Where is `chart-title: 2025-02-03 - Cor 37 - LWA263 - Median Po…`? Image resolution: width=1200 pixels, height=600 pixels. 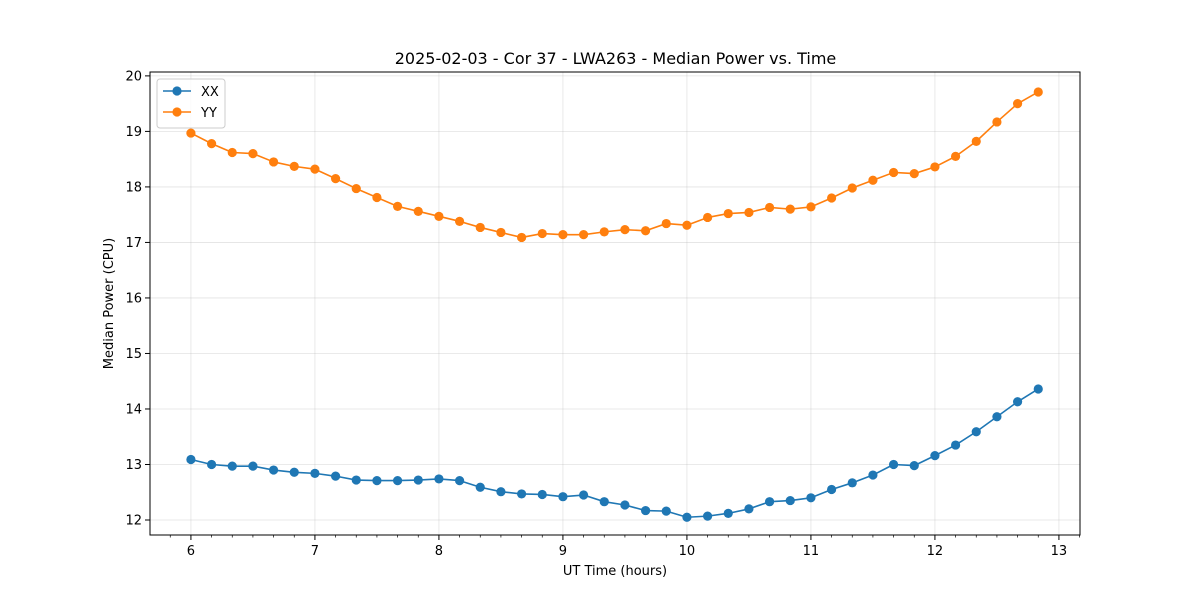 chart-title: 2025-02-03 - Cor 37 - LWA263 - Median Po… is located at coordinates (616, 58).